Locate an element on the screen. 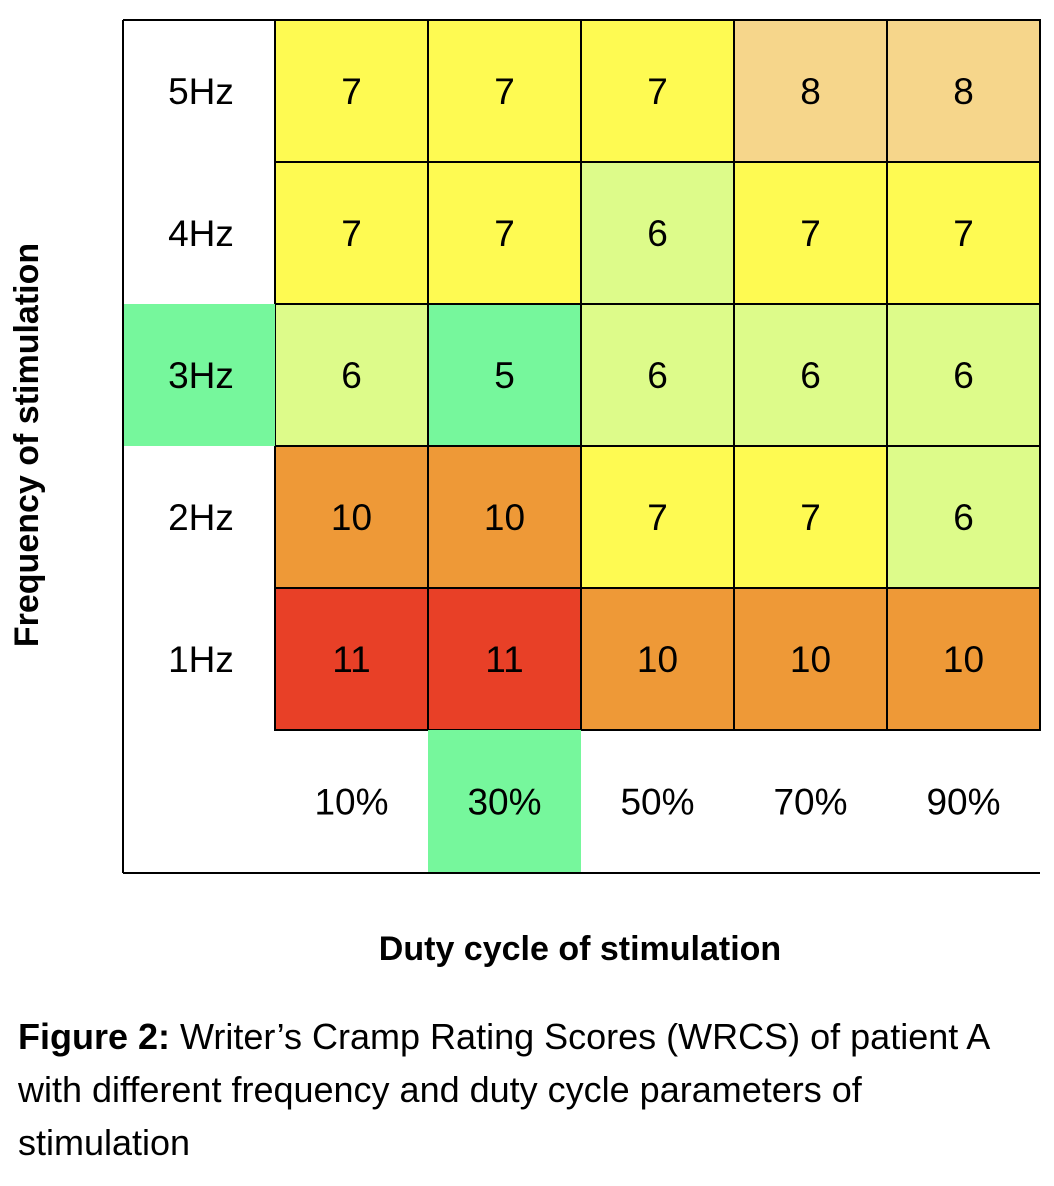 The image size is (1054, 1186). y-tick-labels: 5Hz 4Hz 3Hz 2Hz 1Hz is located at coordinates (199, 375).